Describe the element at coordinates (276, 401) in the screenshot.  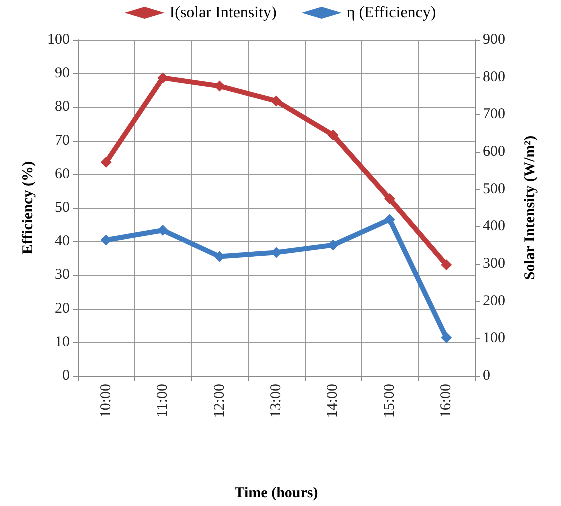
I see `x-tick-label: 13:00` at that location.